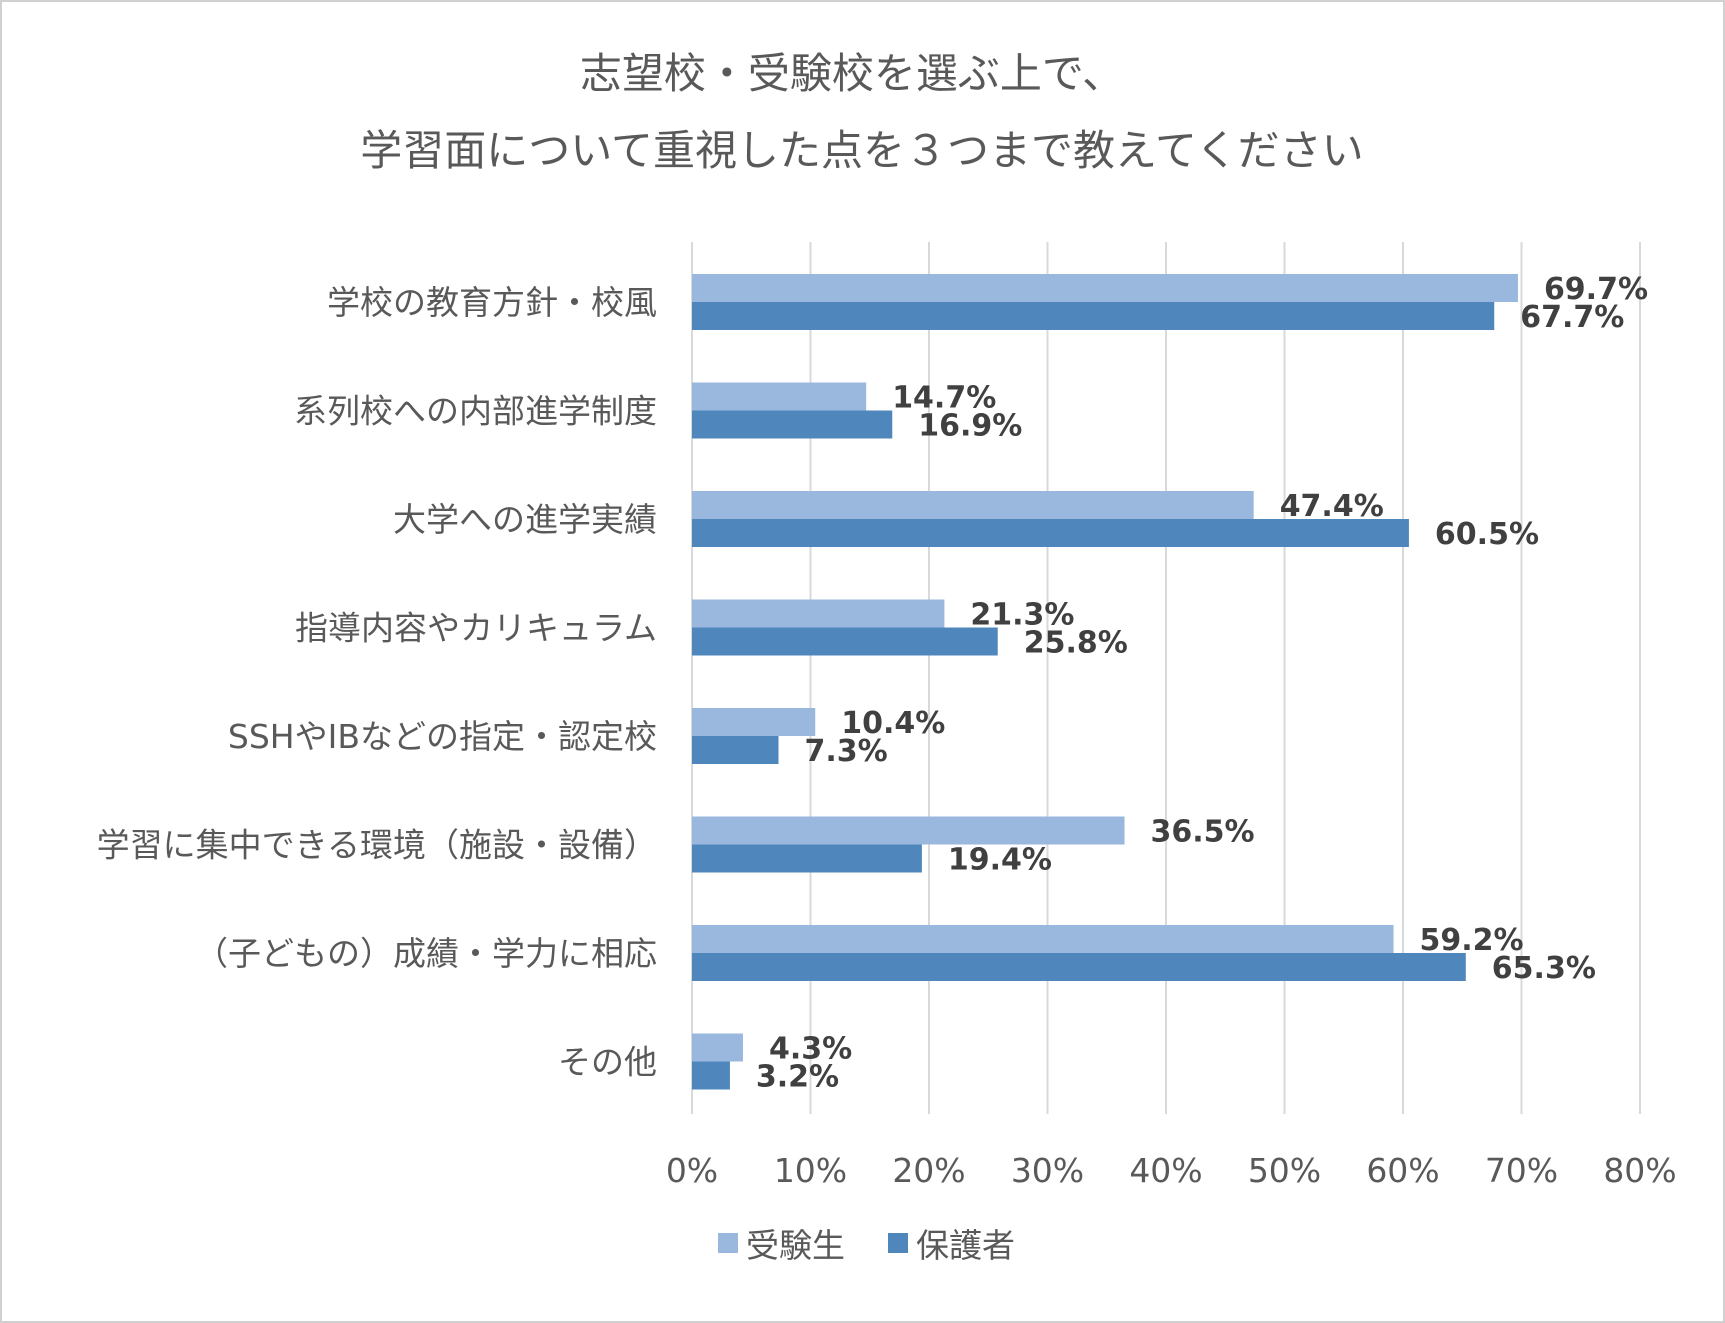 The height and width of the screenshot is (1323, 1725). What do you see at coordinates (965, 1245) in the screenshot?
I see `legend-label: 保護者` at bounding box center [965, 1245].